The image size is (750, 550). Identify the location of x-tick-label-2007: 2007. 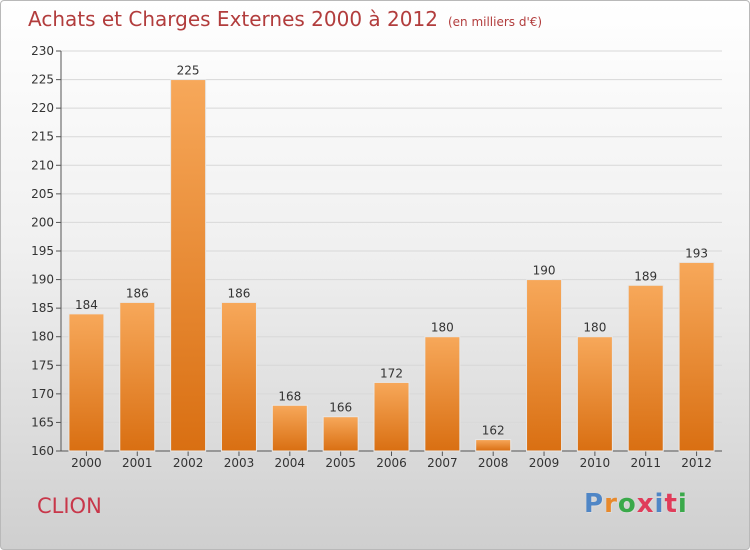
(442, 463).